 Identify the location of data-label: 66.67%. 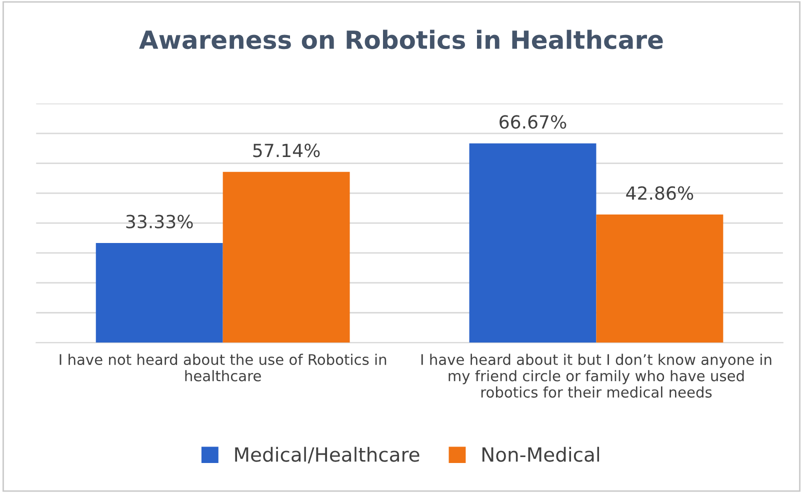
(533, 122).